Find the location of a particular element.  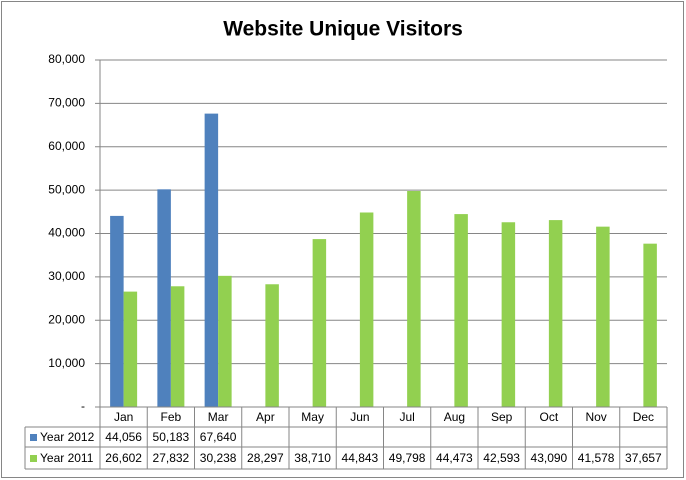

table-value: 44,843 is located at coordinates (360, 458).